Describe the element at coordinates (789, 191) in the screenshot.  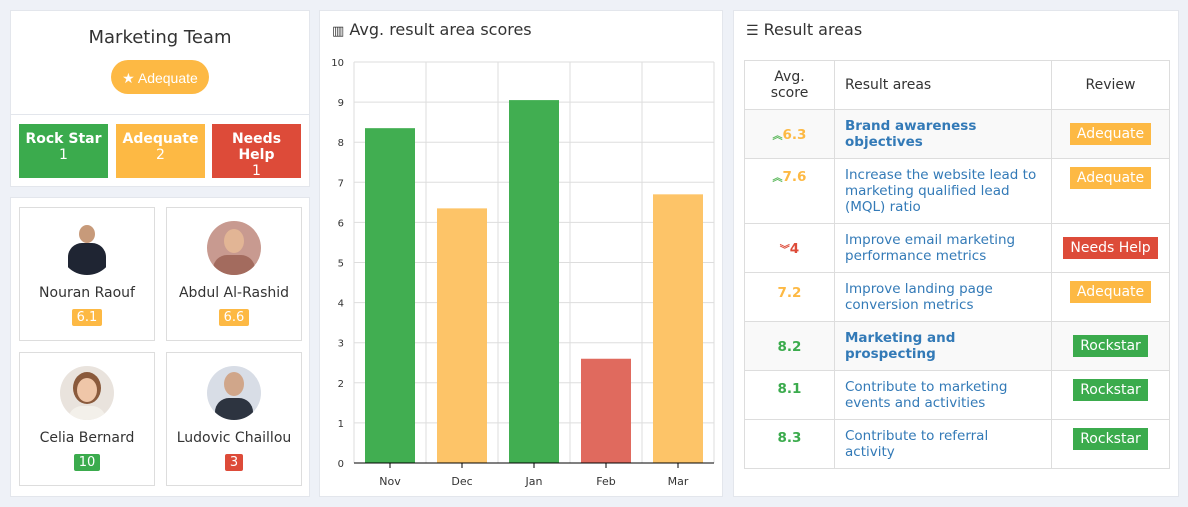
I see `avg-score-cell: ︽7.6` at that location.